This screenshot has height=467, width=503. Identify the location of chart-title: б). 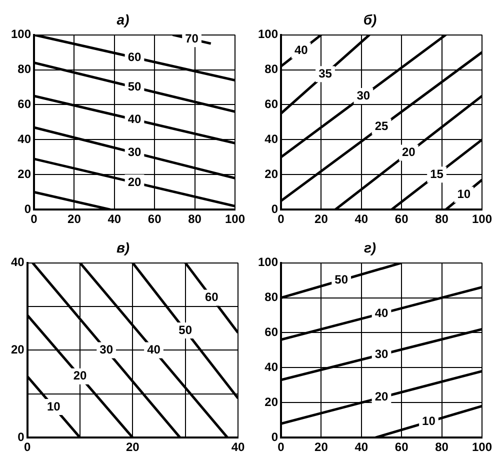
(370, 19).